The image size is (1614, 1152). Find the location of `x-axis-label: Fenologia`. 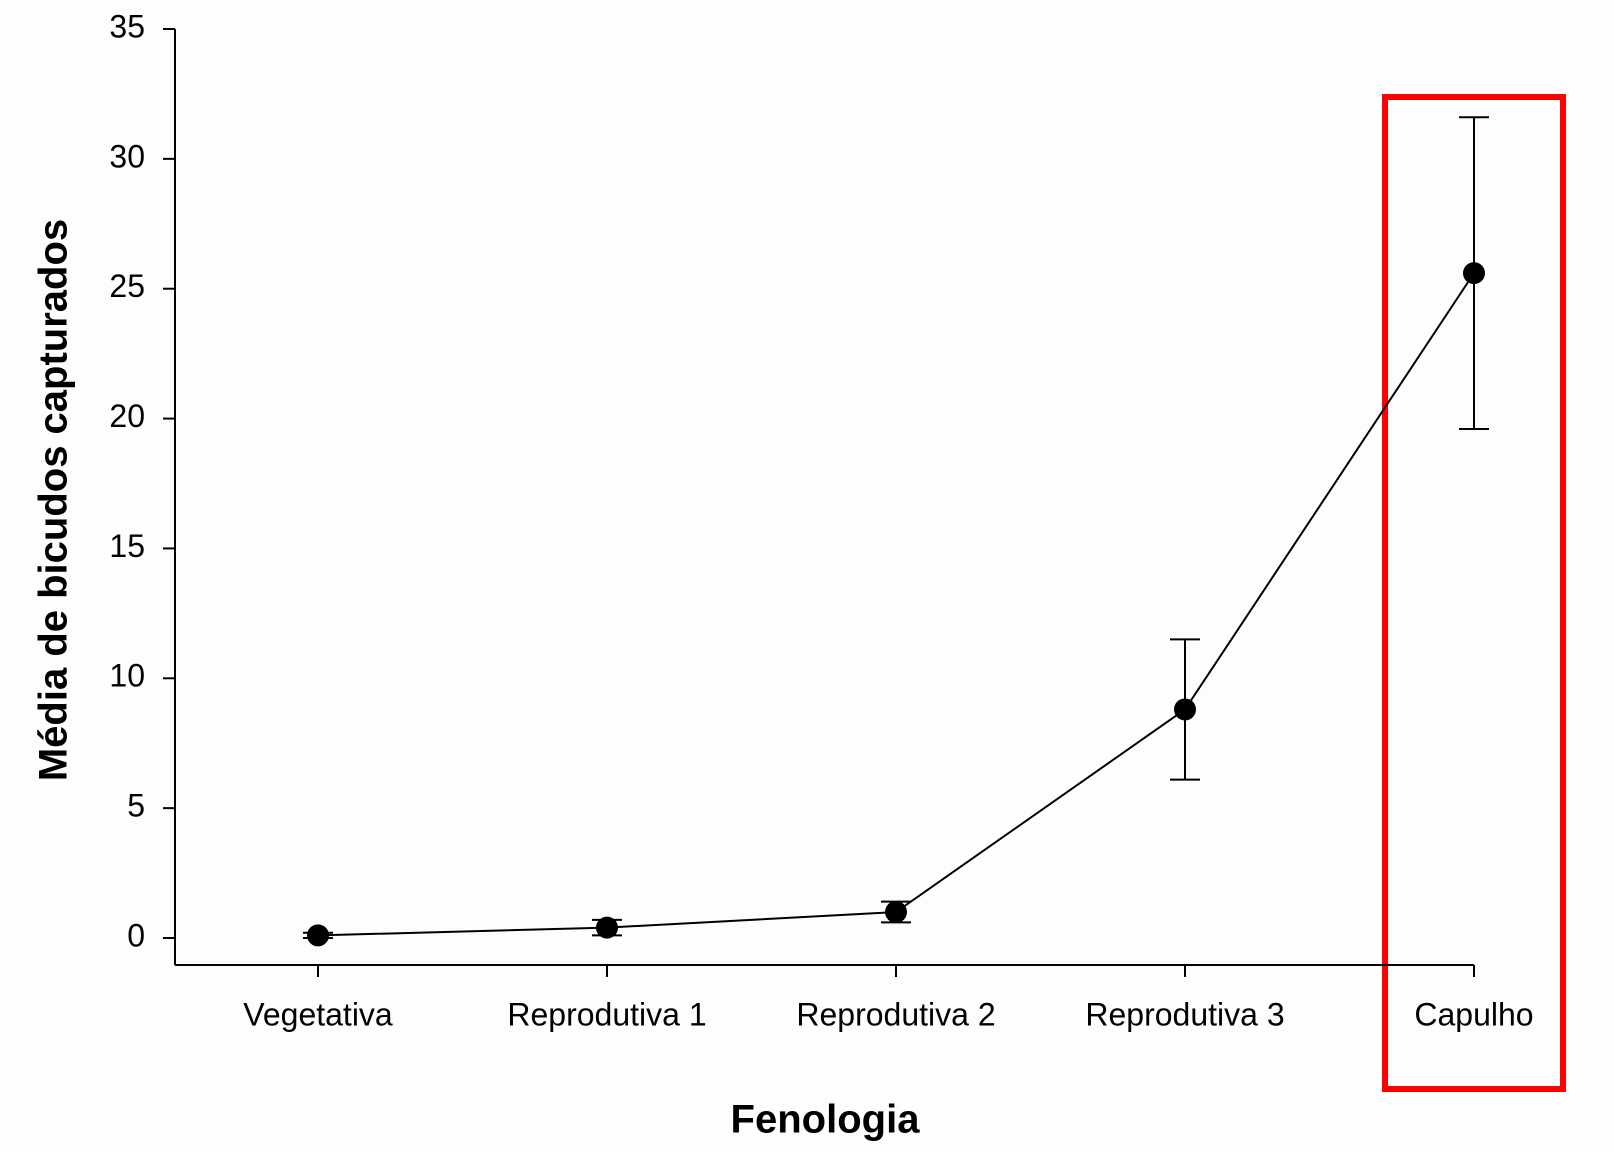

x-axis-label: Fenologia is located at coordinates (826, 1120).